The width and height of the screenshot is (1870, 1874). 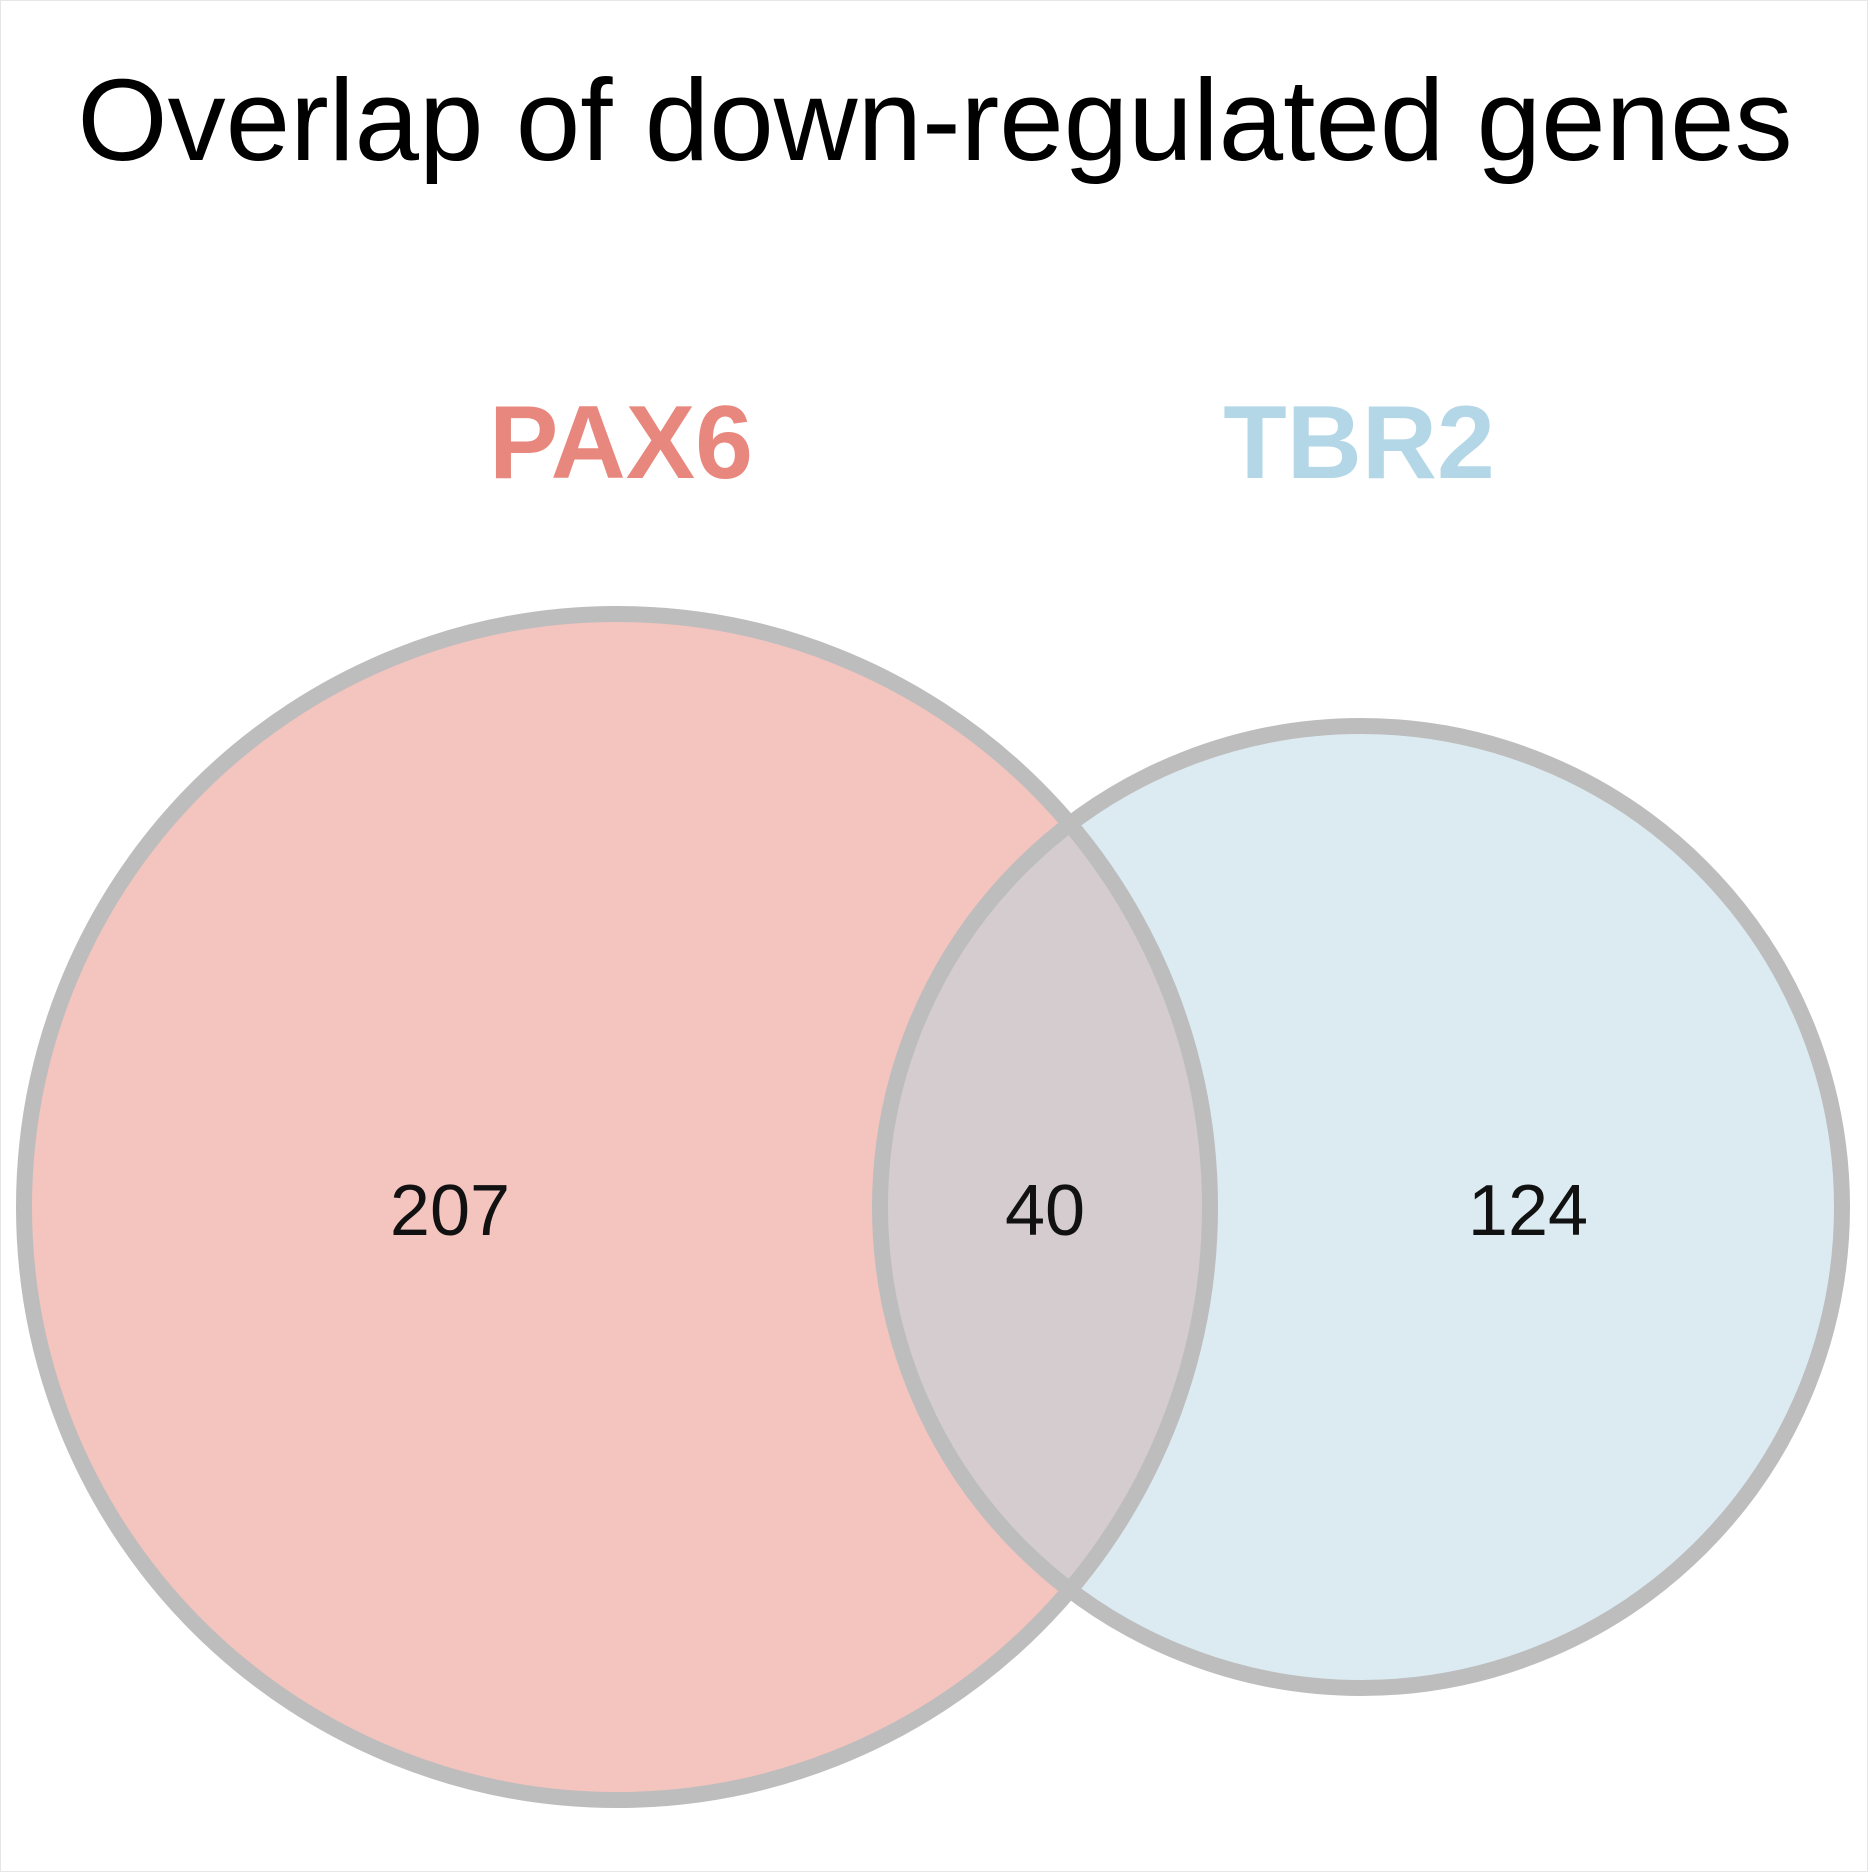 What do you see at coordinates (1528, 1211) in the screenshot?
I see `count-tbr2-only: 124` at bounding box center [1528, 1211].